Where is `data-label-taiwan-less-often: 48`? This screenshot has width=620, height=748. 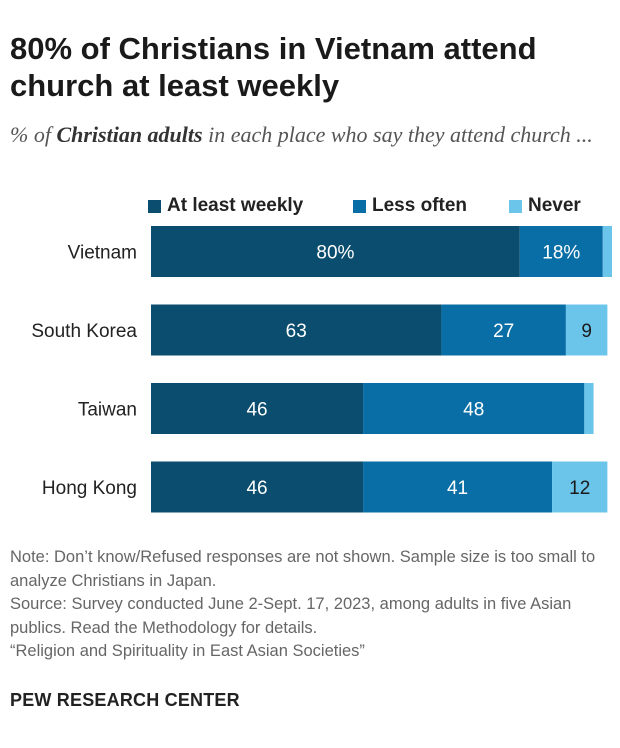 data-label-taiwan-less-often: 48 is located at coordinates (473, 410).